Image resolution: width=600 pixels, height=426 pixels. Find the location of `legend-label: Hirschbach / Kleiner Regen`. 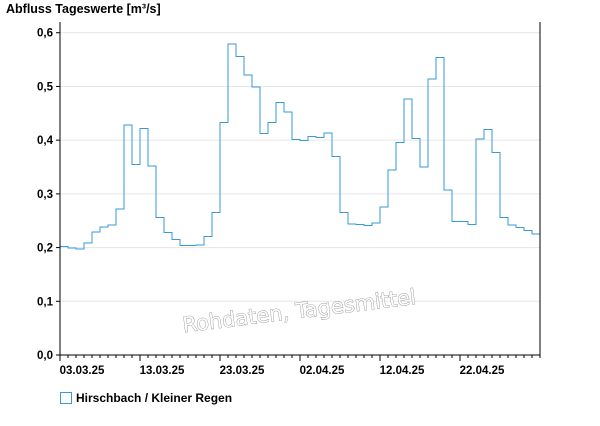

legend-label: Hirschbach / Kleiner Regen is located at coordinates (154, 398).